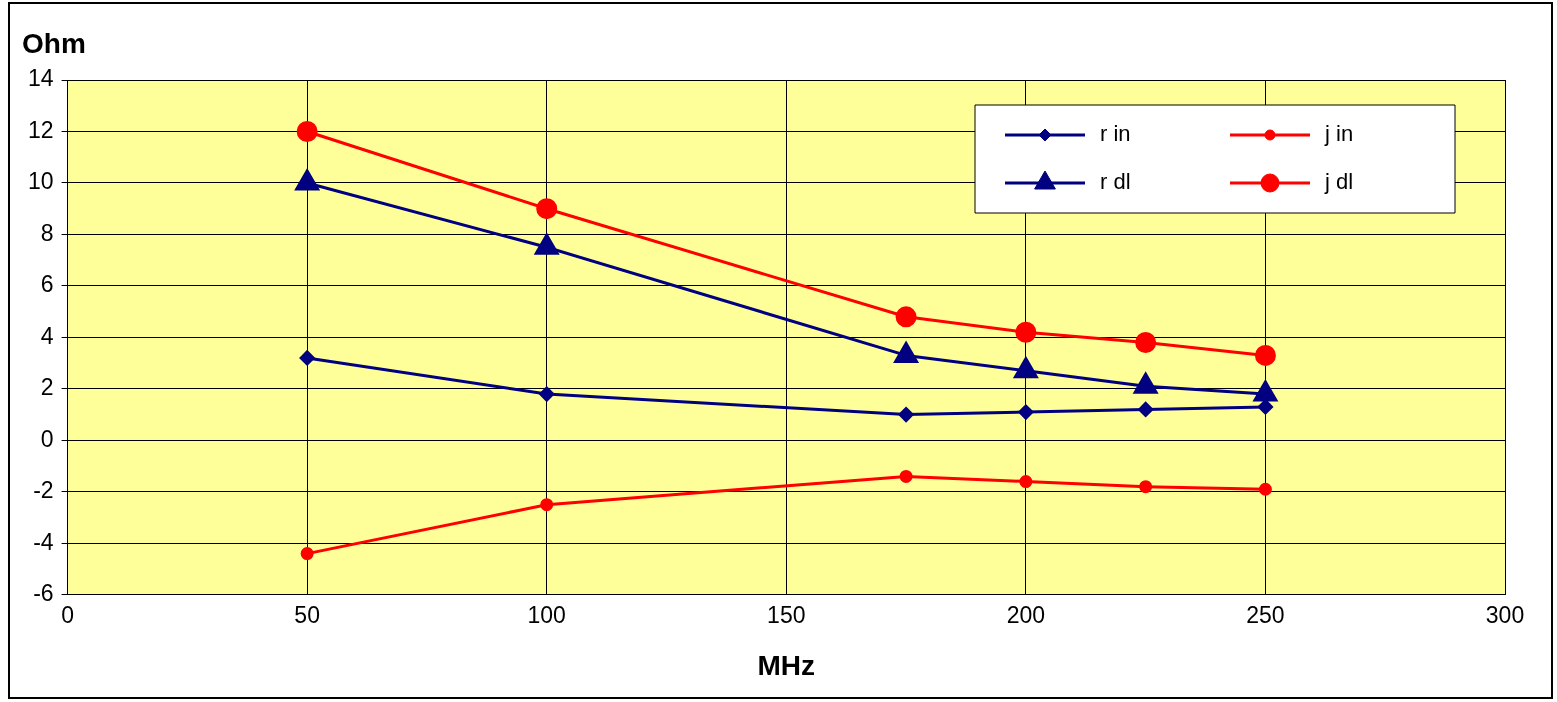  Describe the element at coordinates (1505, 614) in the screenshot. I see `x-tick-label: 300` at that location.